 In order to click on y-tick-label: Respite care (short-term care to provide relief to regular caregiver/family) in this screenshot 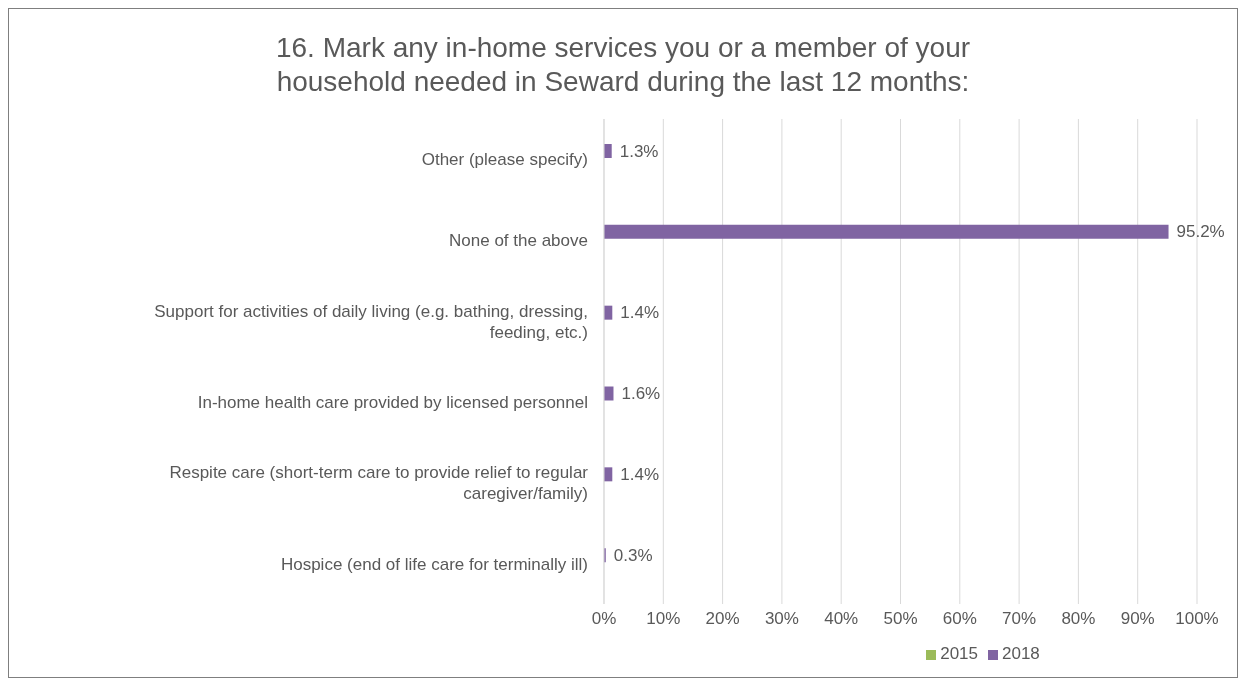, I will do `click(379, 482)`.